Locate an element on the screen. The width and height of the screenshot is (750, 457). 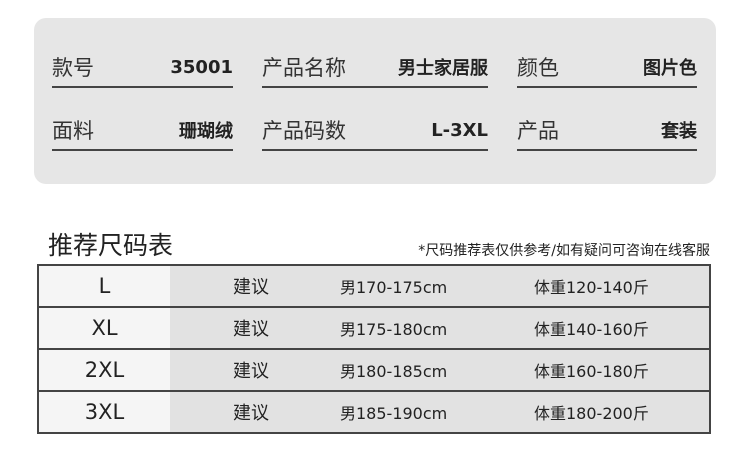
size-cell: 3XL is located at coordinates (104, 412).